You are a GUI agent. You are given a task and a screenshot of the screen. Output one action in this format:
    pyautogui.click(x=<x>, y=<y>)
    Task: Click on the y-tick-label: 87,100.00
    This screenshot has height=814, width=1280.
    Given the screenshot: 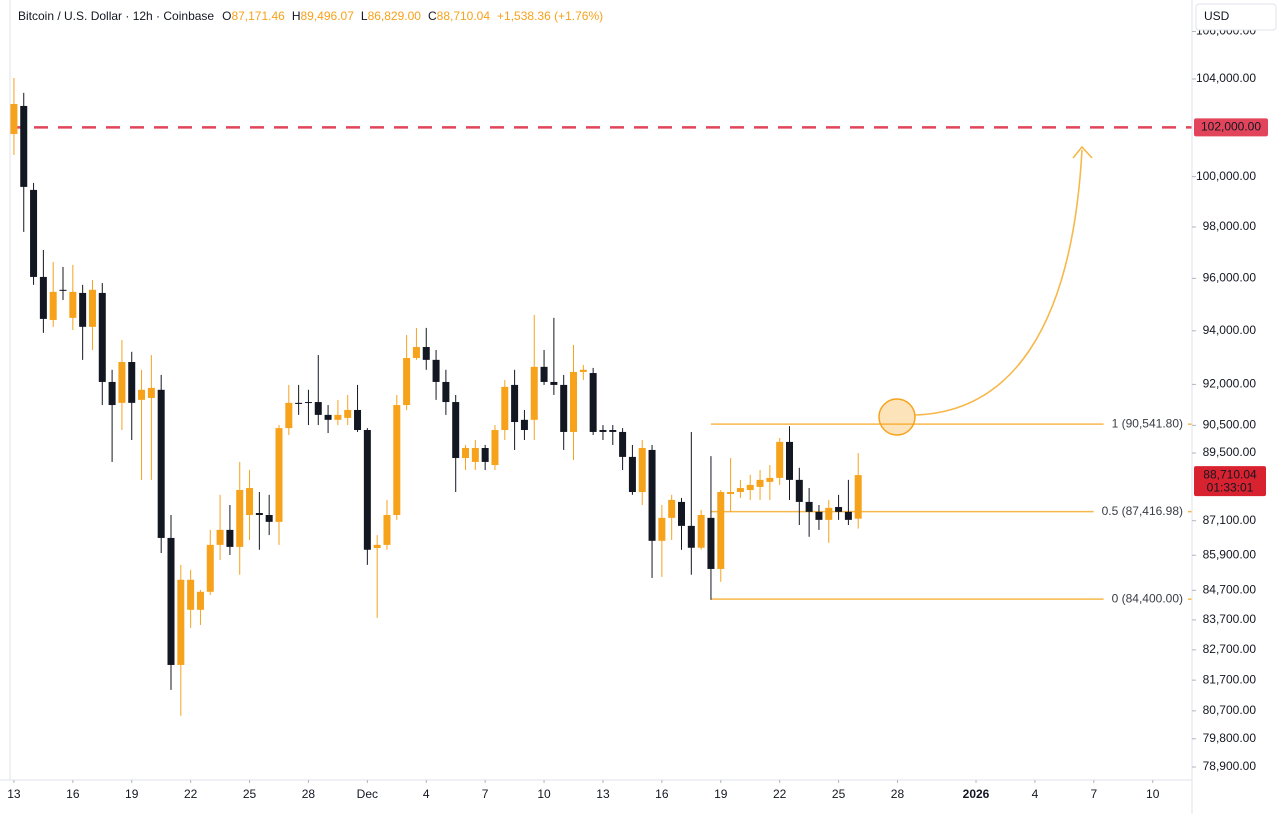 What is the action you would take?
    pyautogui.click(x=1230, y=520)
    